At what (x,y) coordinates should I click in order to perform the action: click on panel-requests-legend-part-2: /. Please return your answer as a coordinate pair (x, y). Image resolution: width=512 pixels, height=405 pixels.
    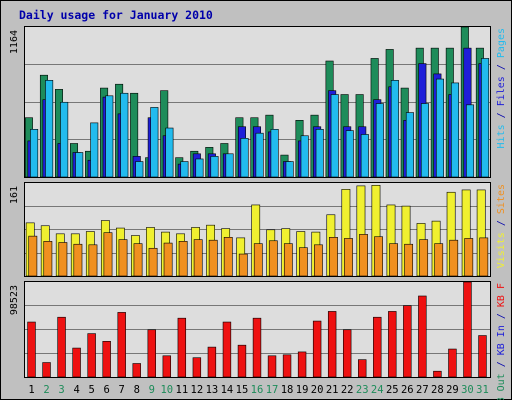
    Looking at the image, I should click on (501, 115).